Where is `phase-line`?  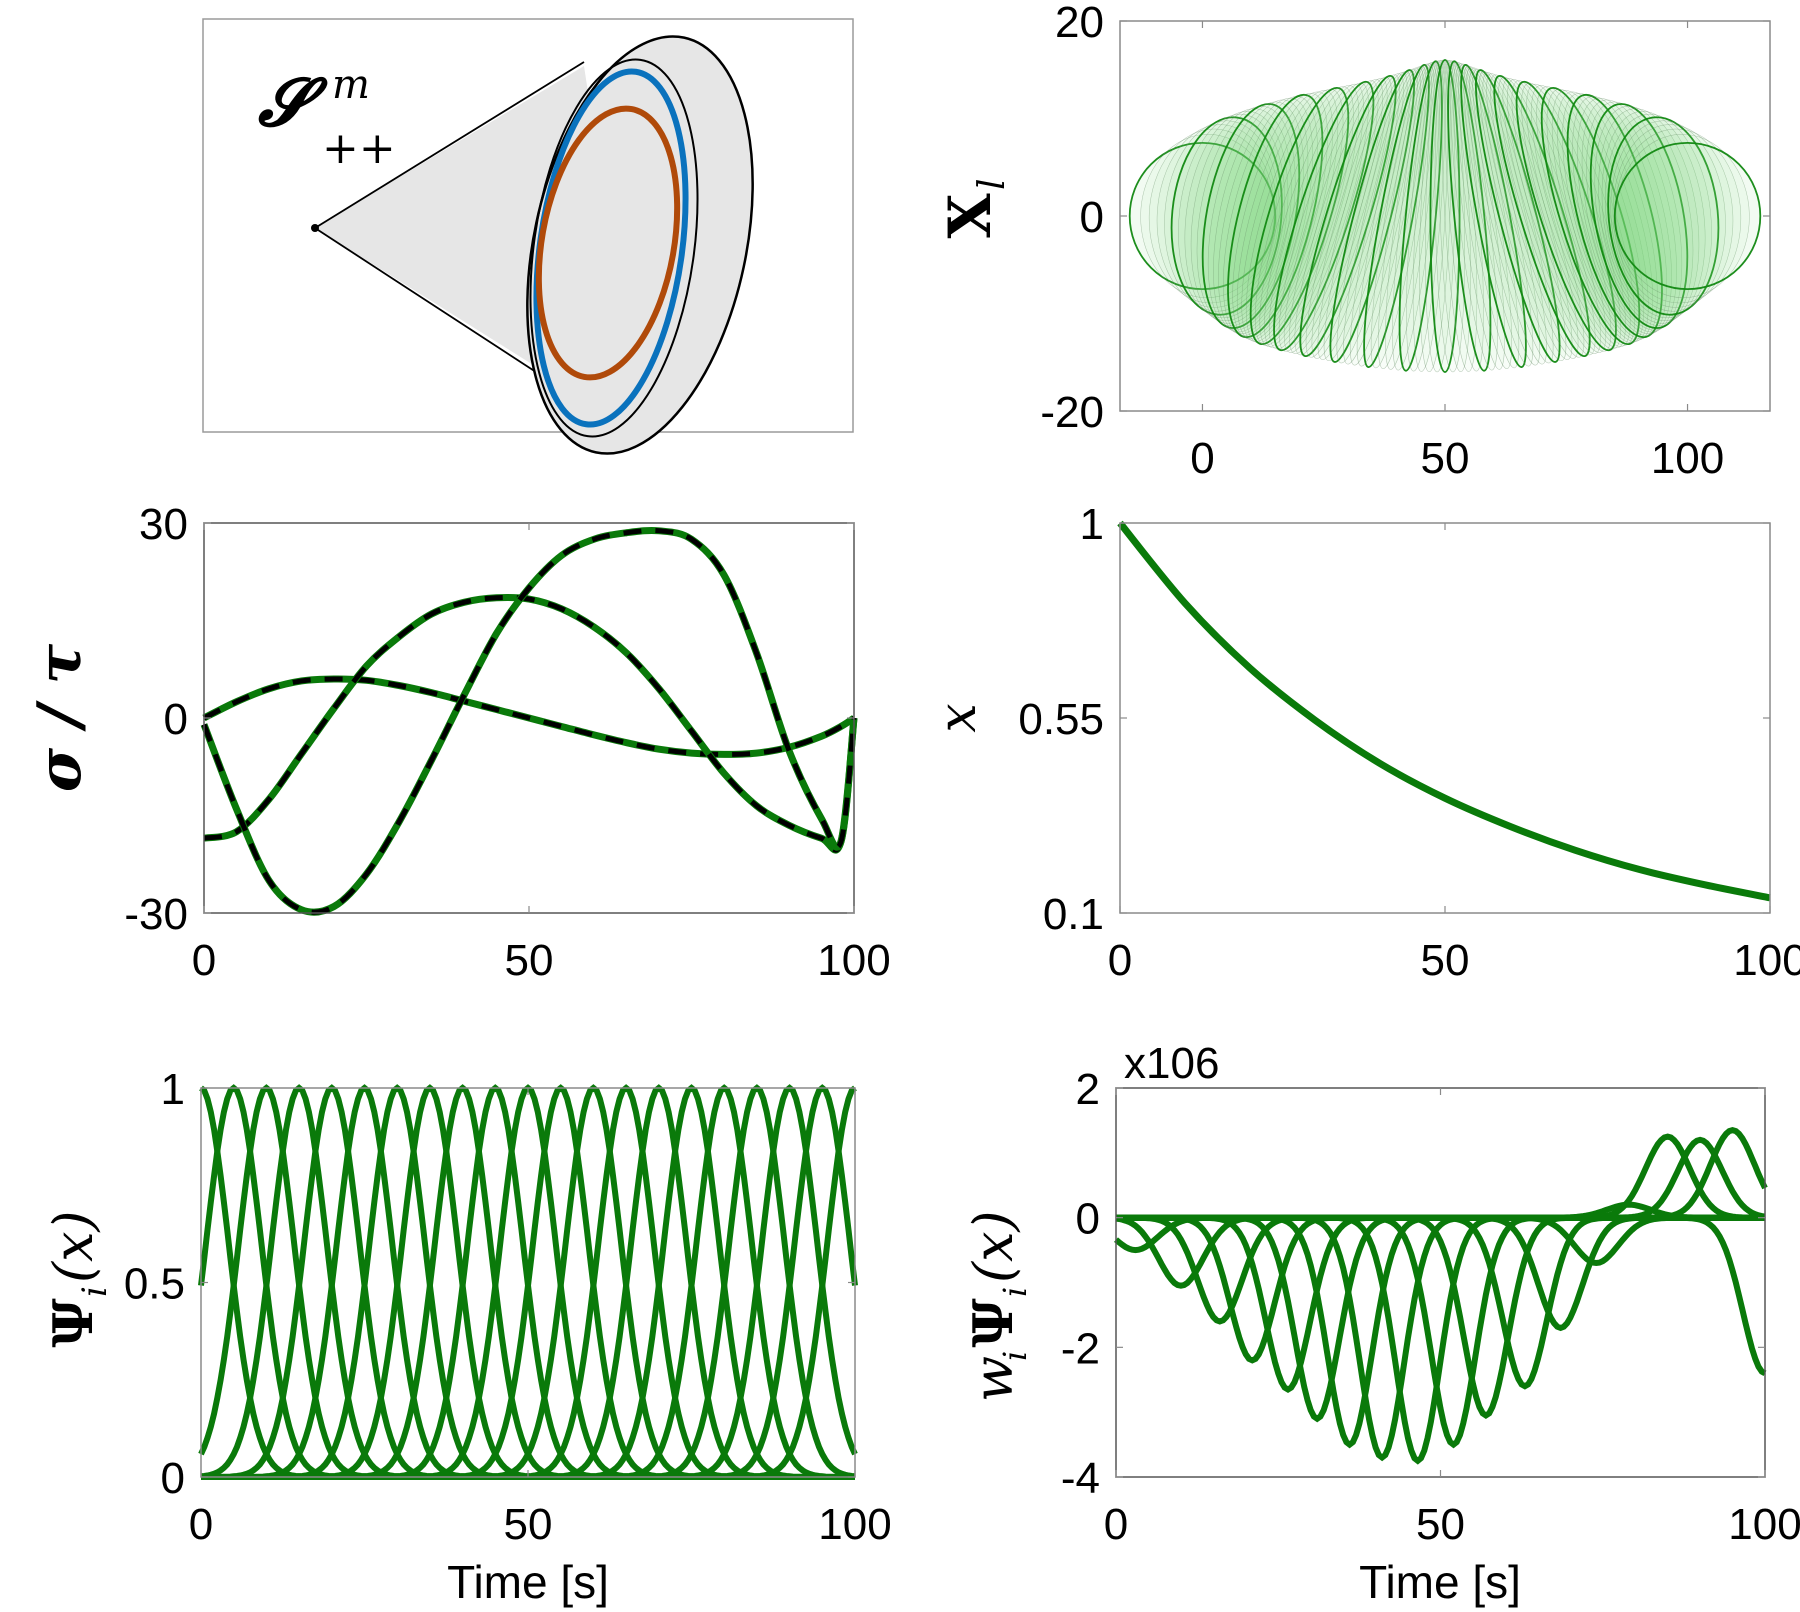
phase-line is located at coordinates (1444, 711).